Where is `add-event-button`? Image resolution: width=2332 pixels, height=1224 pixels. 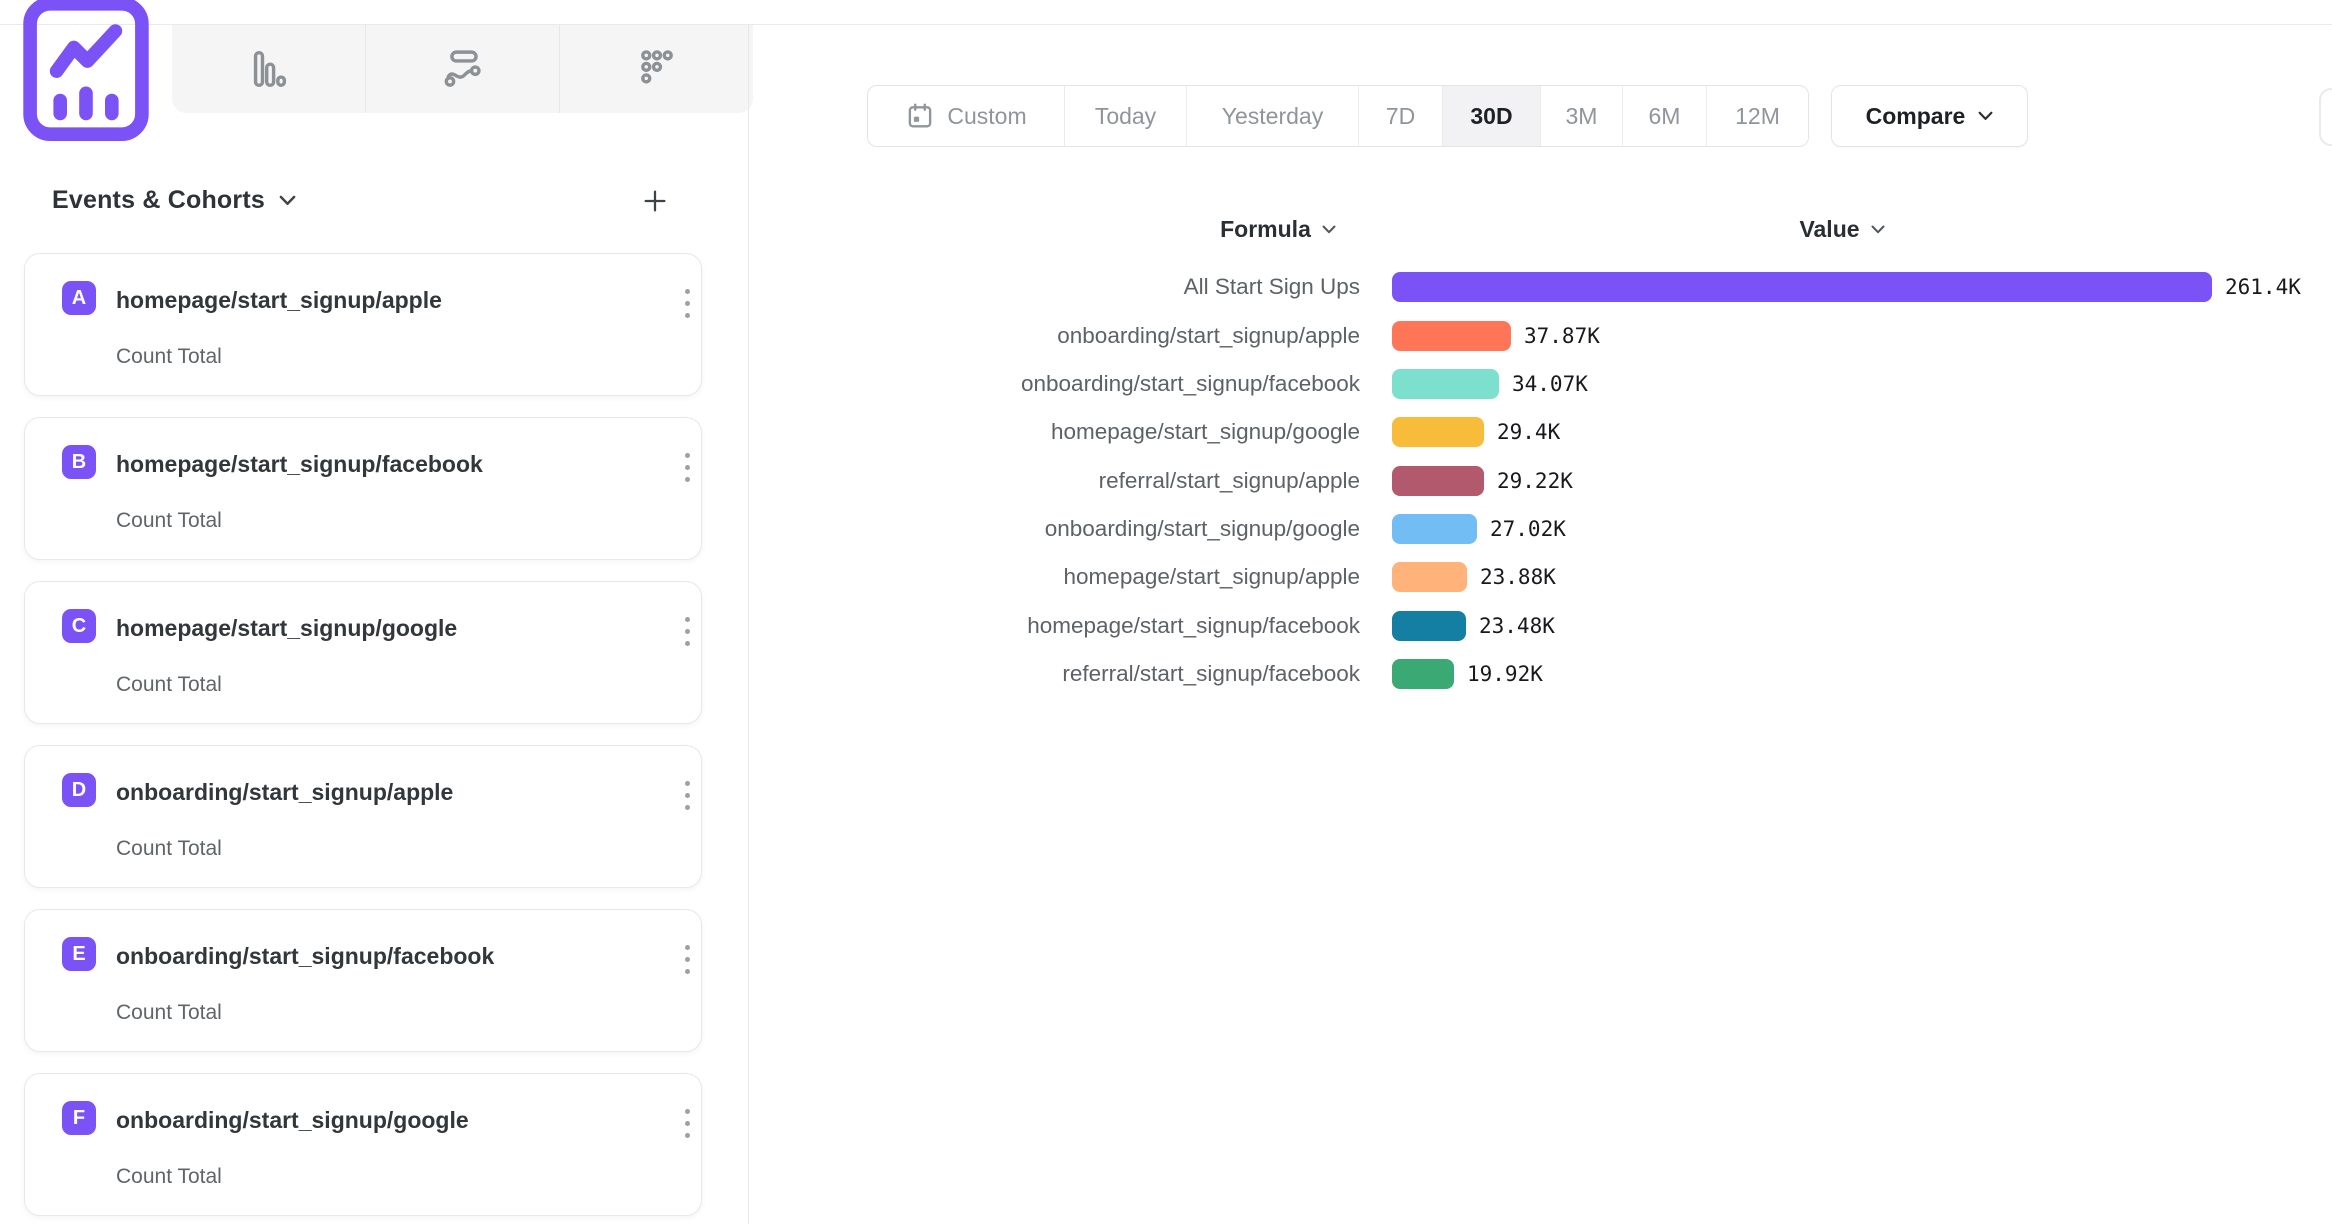
add-event-button is located at coordinates (655, 201).